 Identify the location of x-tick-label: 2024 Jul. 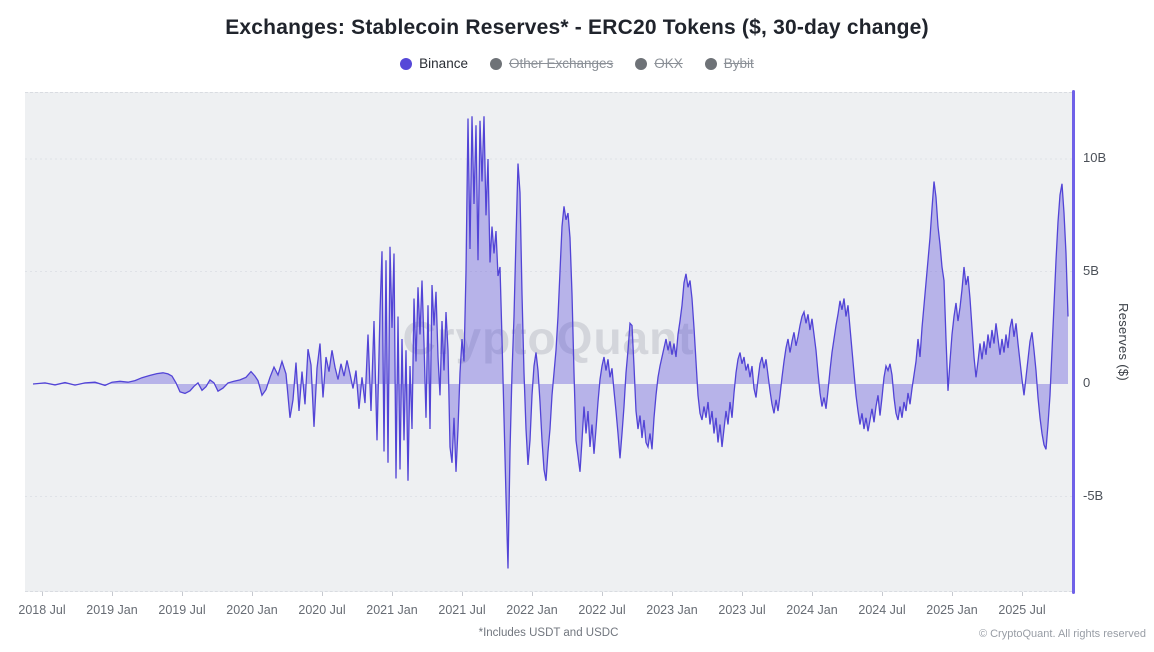
(882, 610).